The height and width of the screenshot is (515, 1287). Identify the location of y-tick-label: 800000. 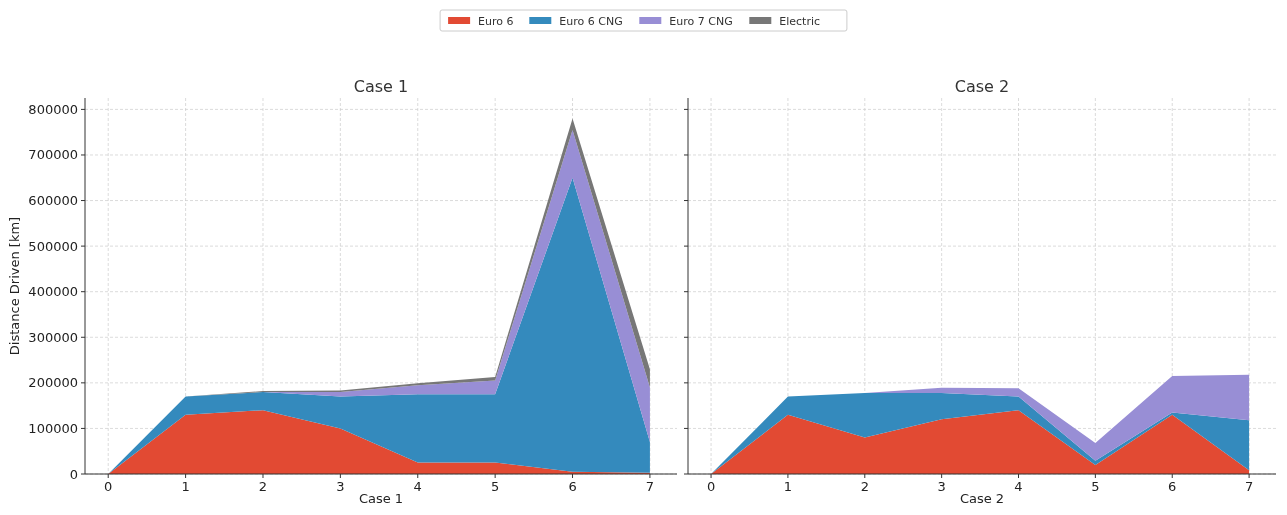
(53, 109).